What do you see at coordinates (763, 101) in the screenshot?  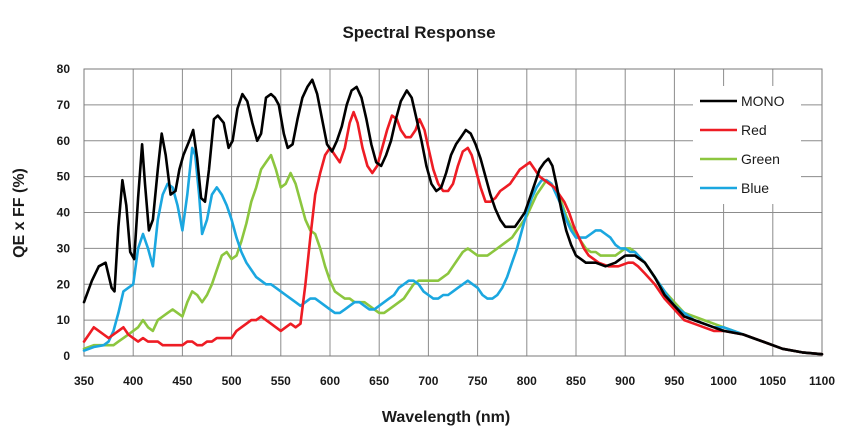 I see `legend-label-mono: MONO` at bounding box center [763, 101].